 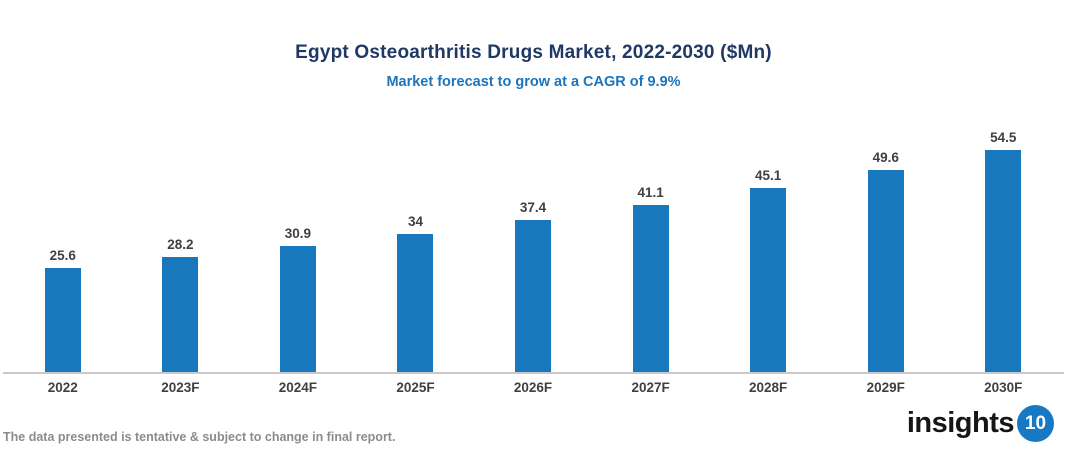 I want to click on x-axis-label: 2024F, so click(x=298, y=387).